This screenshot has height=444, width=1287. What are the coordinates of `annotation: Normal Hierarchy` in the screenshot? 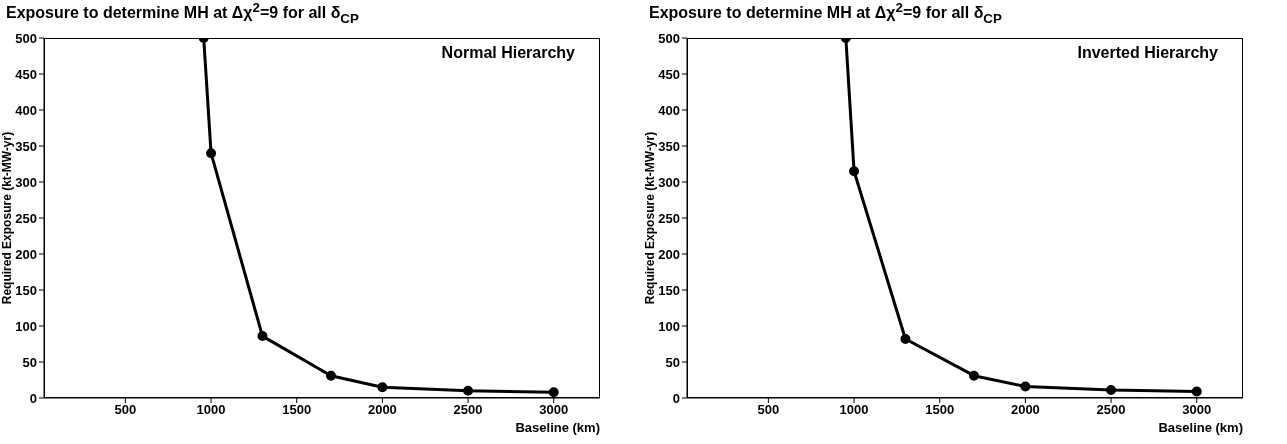 It's located at (508, 53).